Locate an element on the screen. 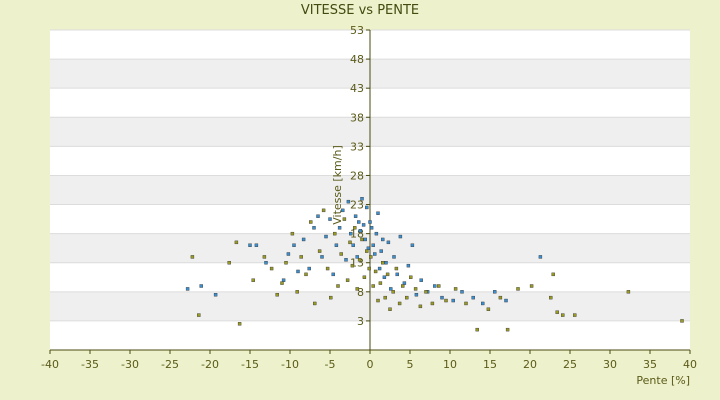 The width and height of the screenshot is (720, 400). y-axis-label: Vitesse [km/h] is located at coordinates (337, 185).